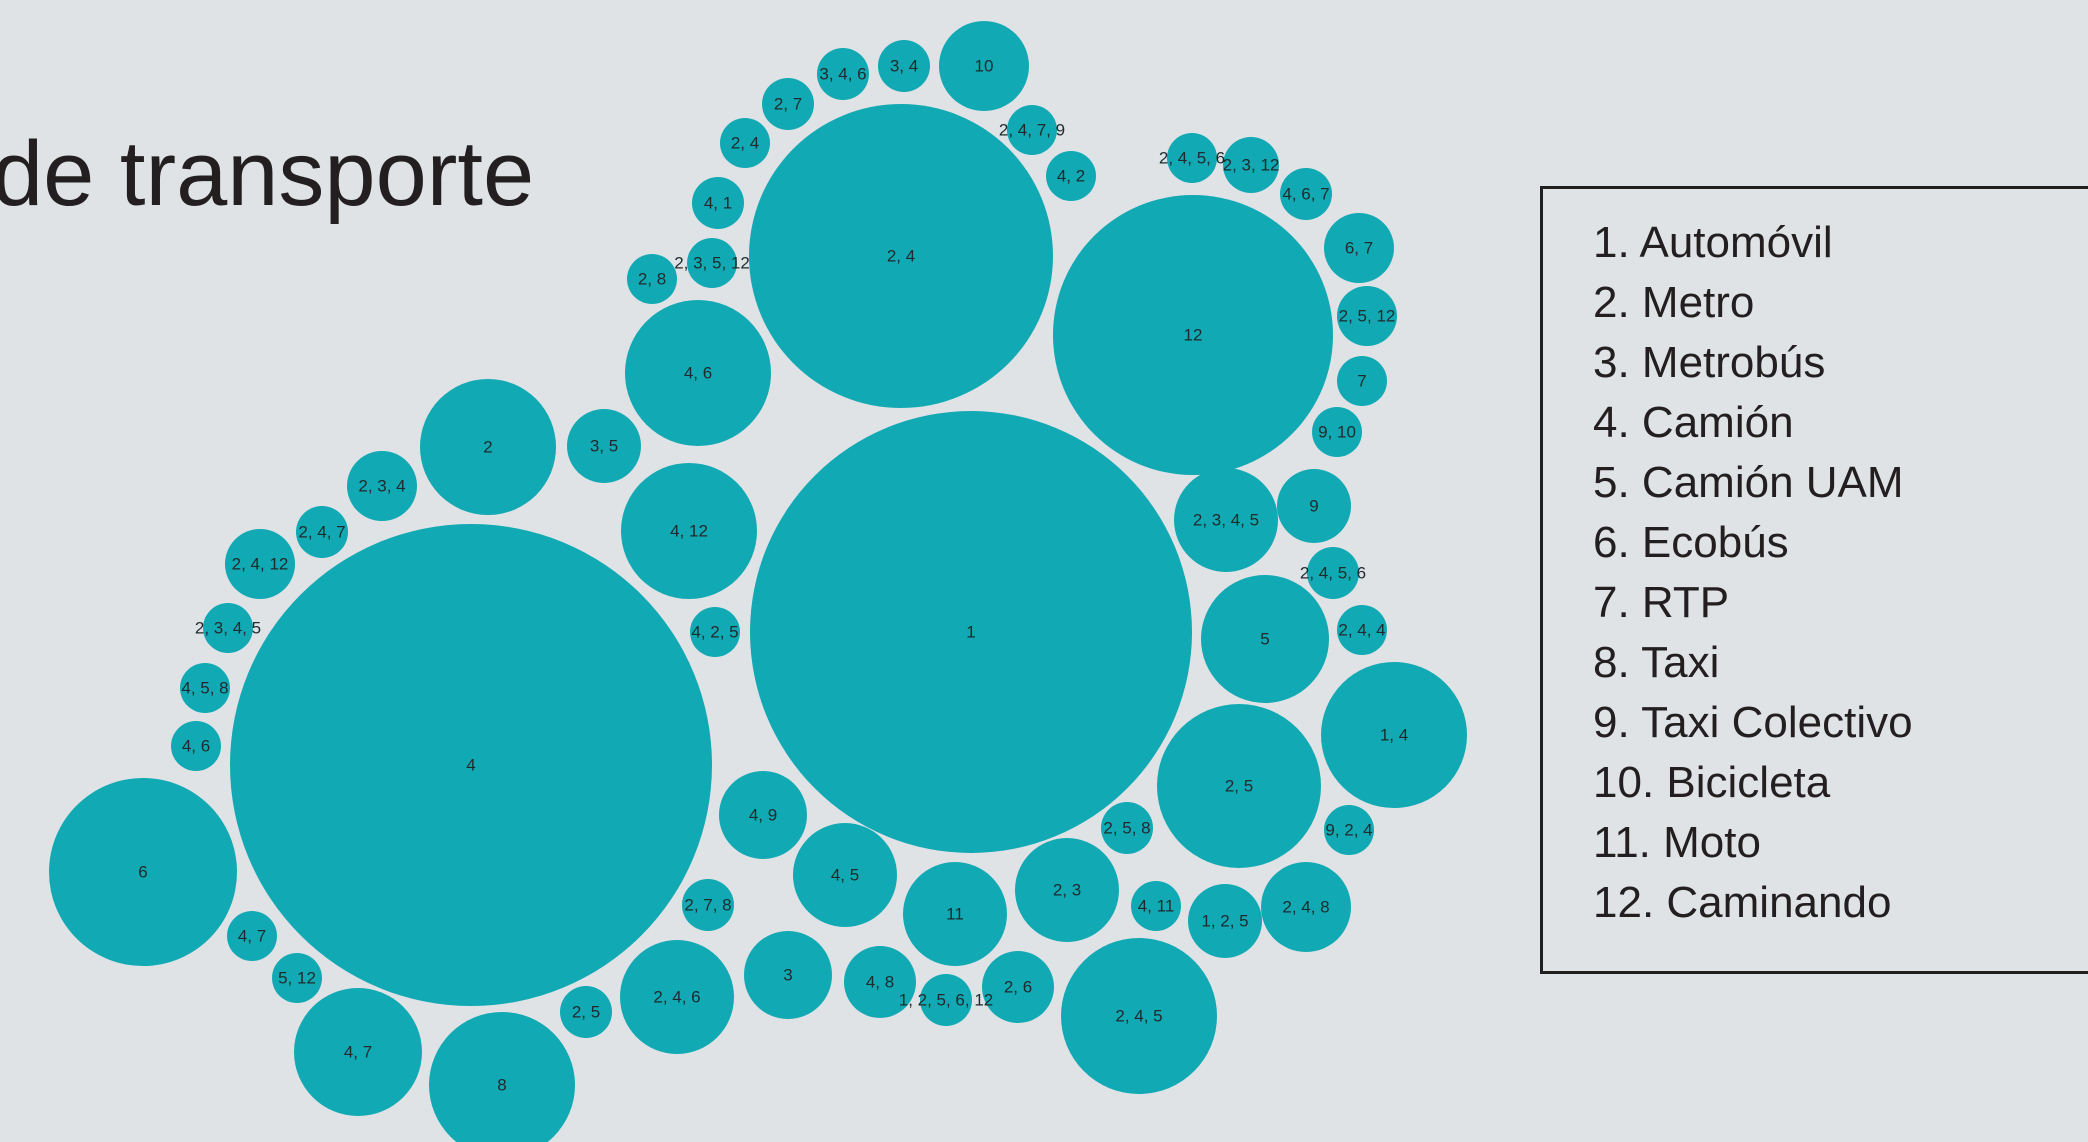  I want to click on bubble-label: 4, 11, so click(1156, 906).